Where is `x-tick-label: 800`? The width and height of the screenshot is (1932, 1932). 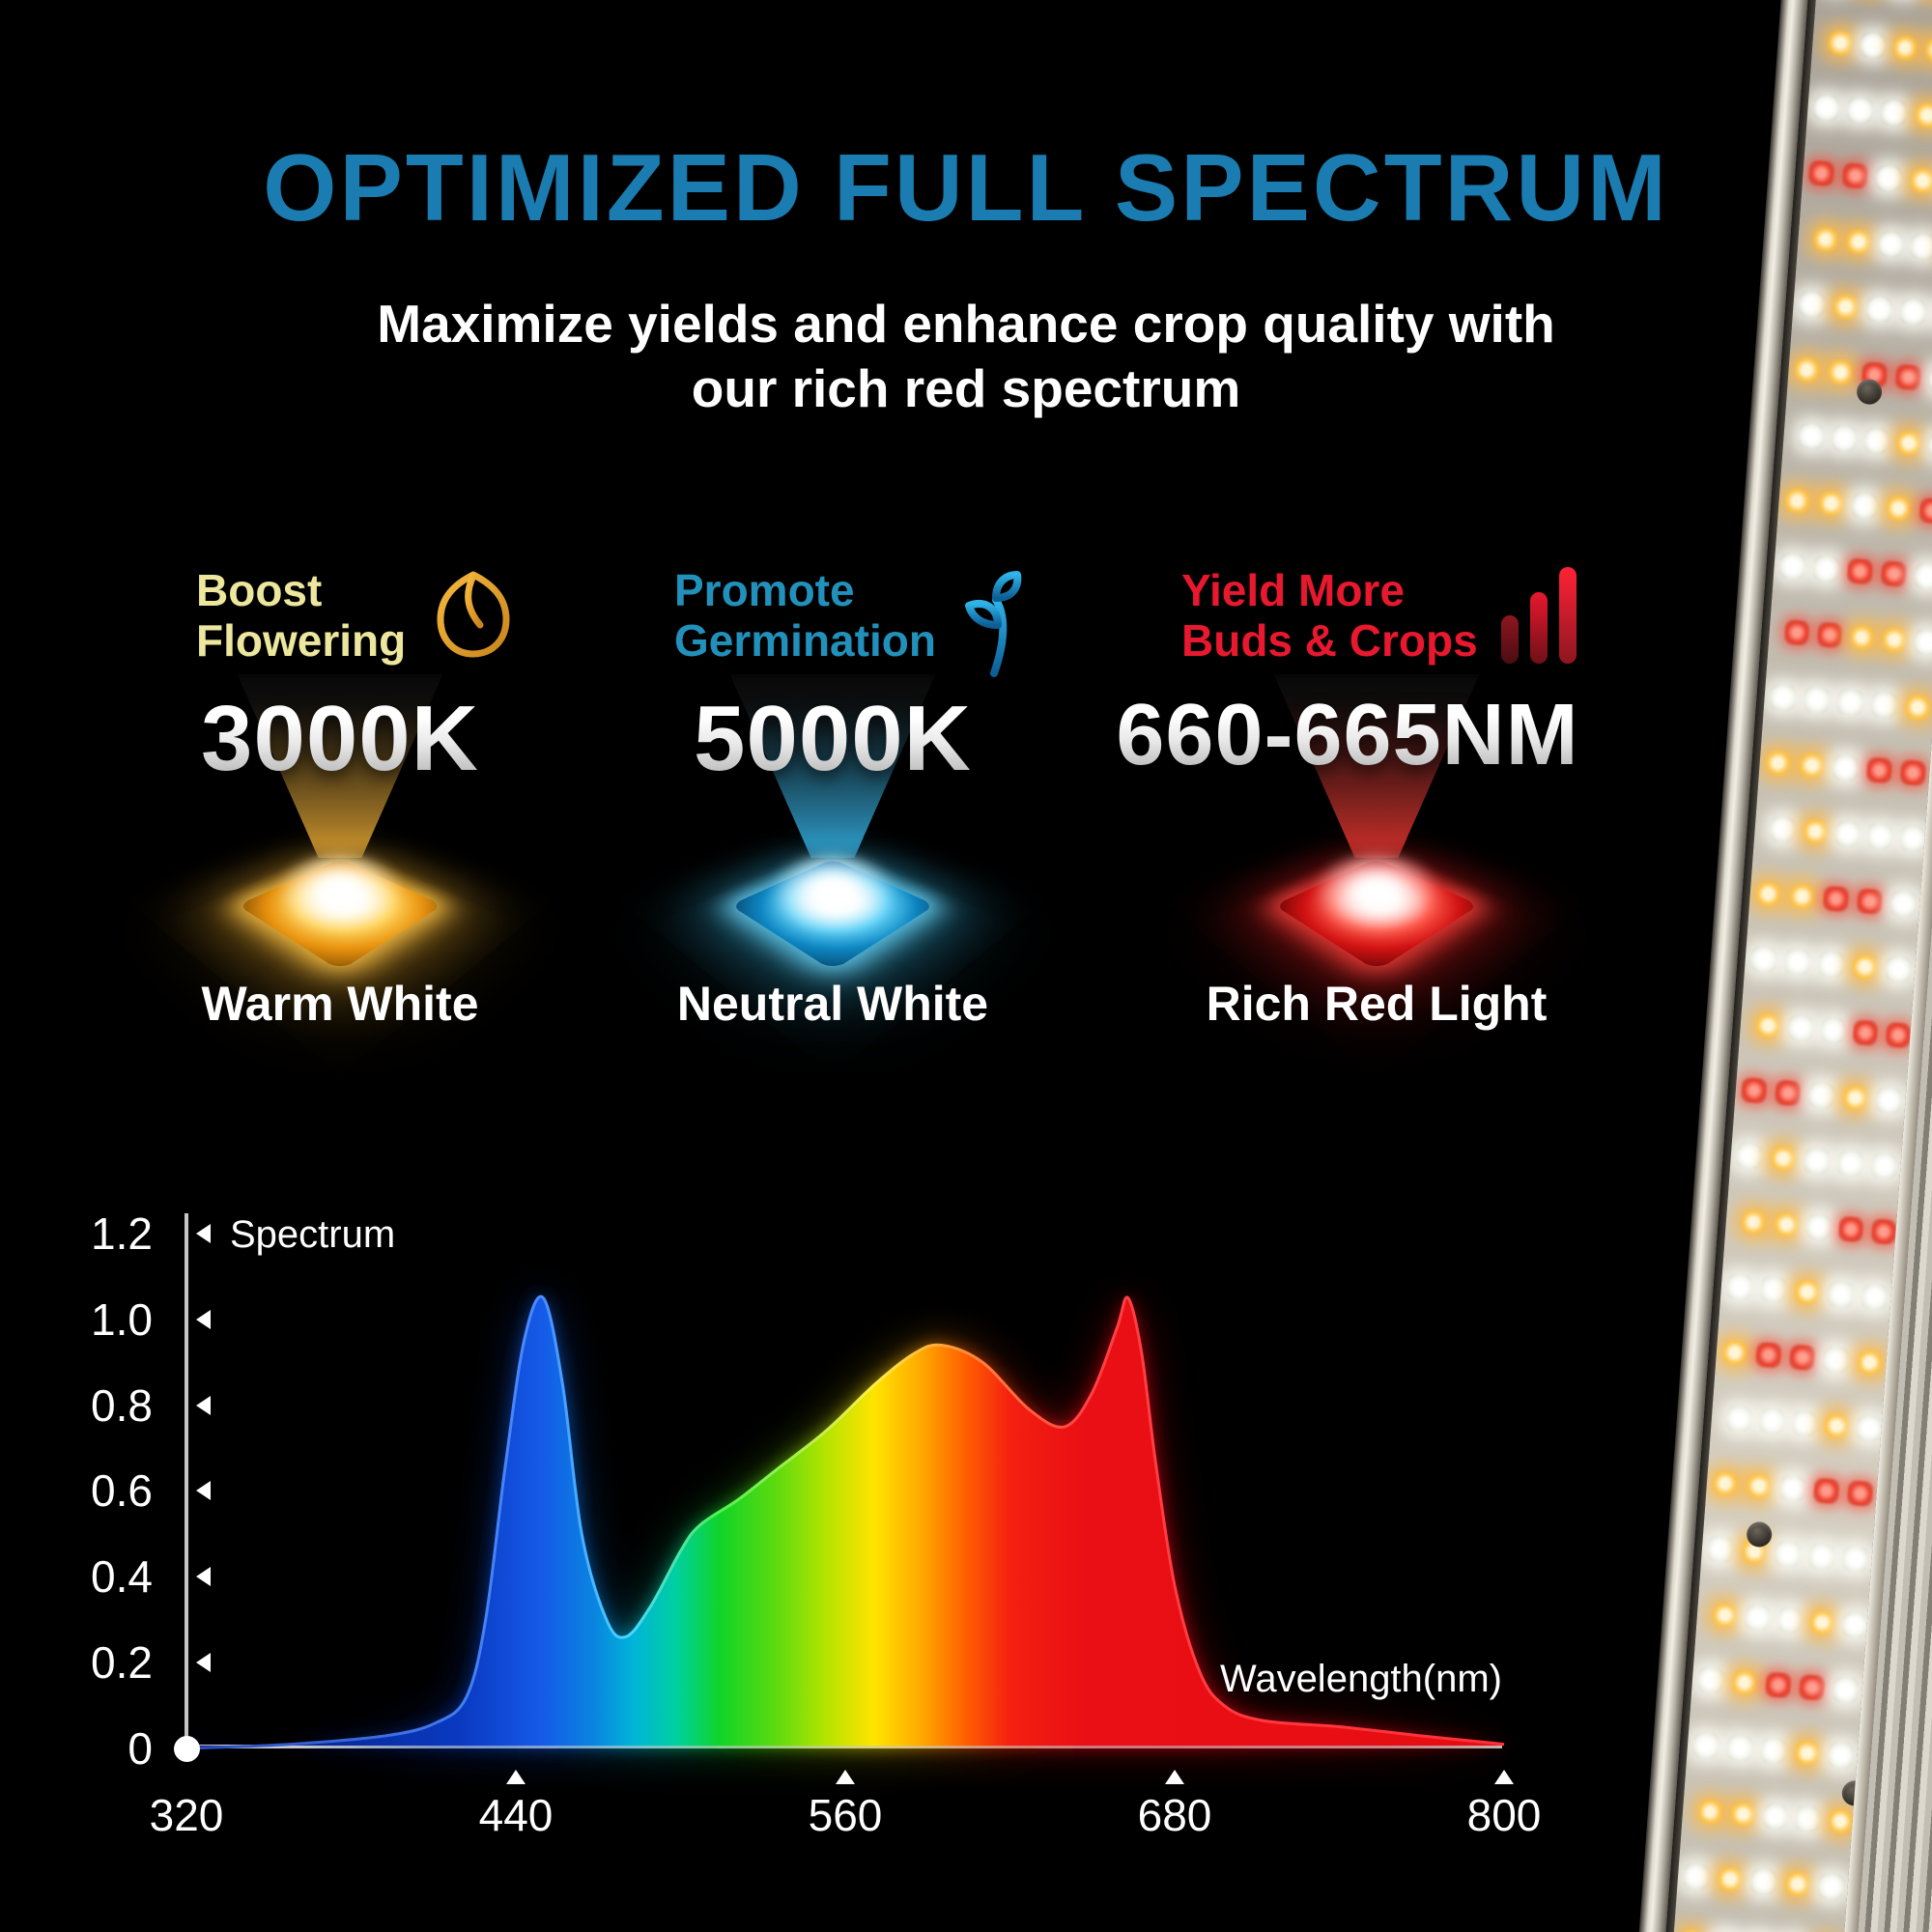
x-tick-label: 800 is located at coordinates (1504, 1815).